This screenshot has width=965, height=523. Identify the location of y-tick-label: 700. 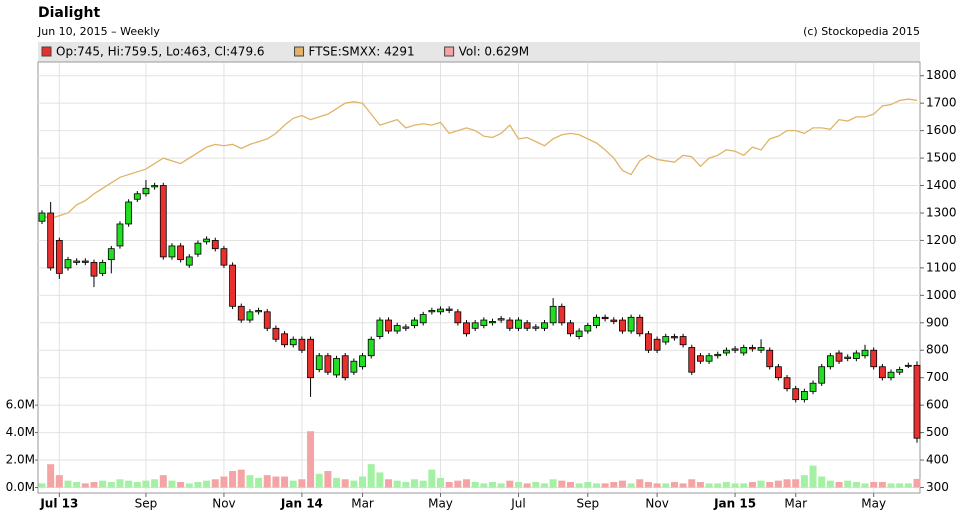
(937, 377).